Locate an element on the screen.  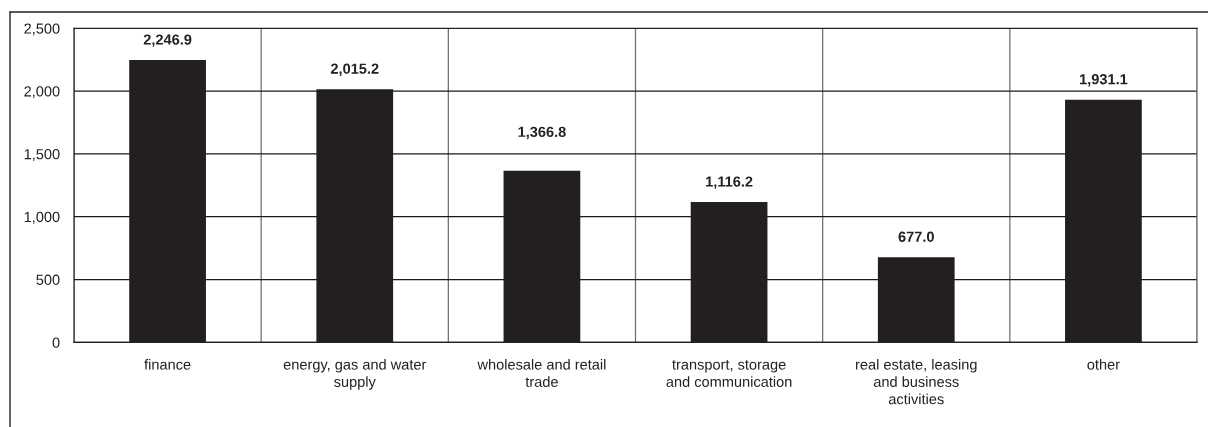
y-tick-label: 2,500 is located at coordinates (42, 29).